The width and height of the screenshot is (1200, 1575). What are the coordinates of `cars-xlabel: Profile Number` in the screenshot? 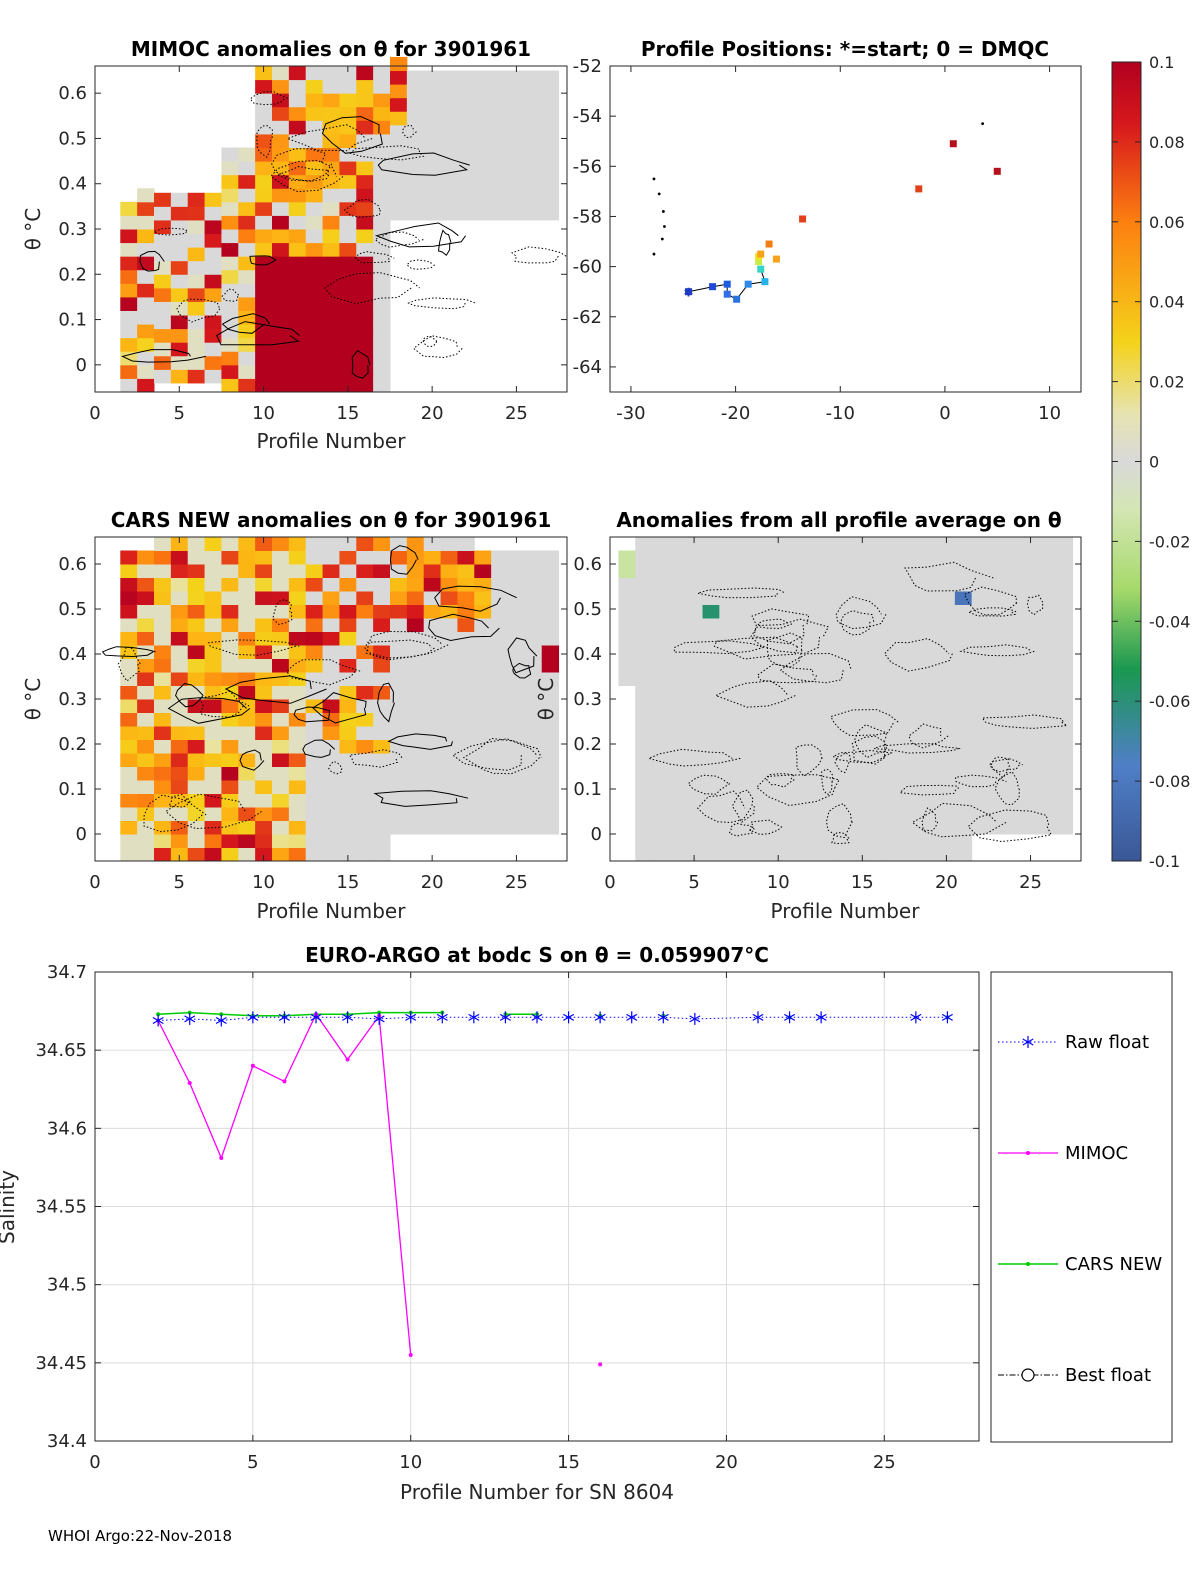 It's located at (332, 911).